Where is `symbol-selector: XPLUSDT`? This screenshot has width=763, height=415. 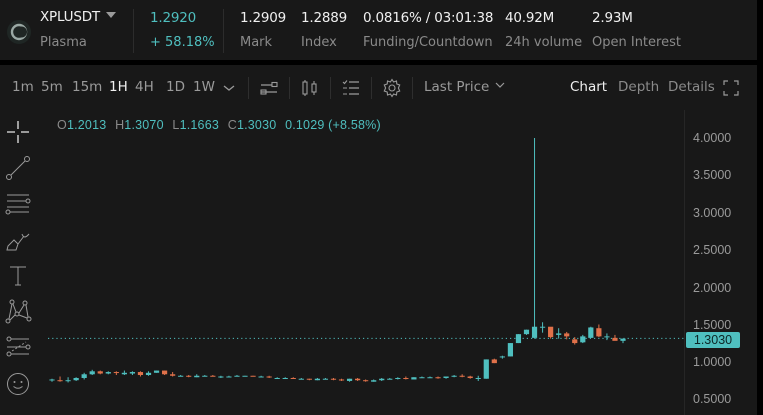 symbol-selector: XPLUSDT is located at coordinates (78, 17).